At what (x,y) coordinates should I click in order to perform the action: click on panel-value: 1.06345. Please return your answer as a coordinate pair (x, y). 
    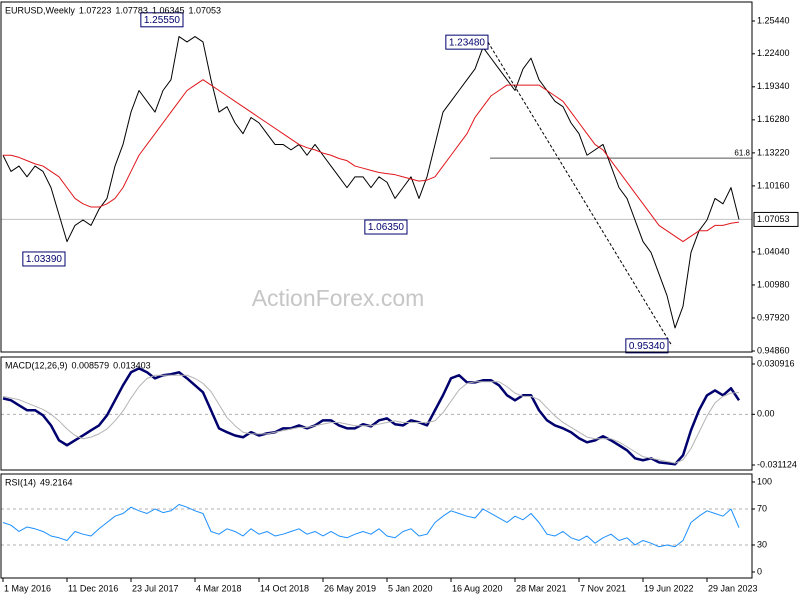
    Looking at the image, I should click on (168, 10).